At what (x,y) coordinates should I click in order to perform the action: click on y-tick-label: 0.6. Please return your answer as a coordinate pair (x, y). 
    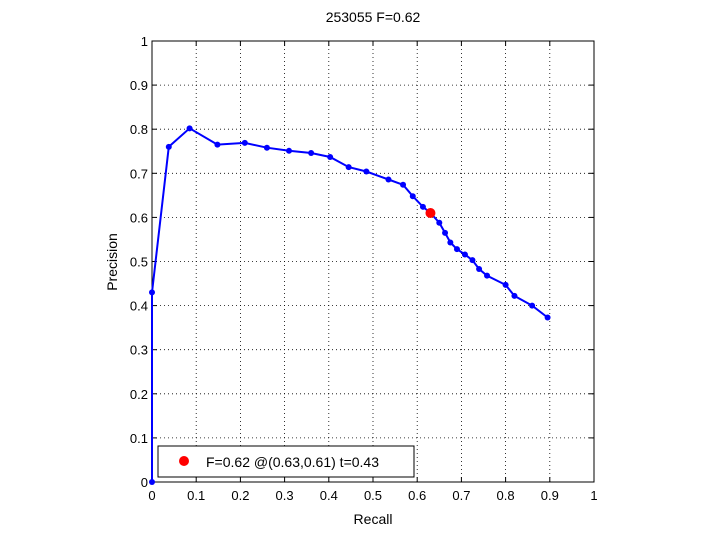
    Looking at the image, I should click on (139, 217).